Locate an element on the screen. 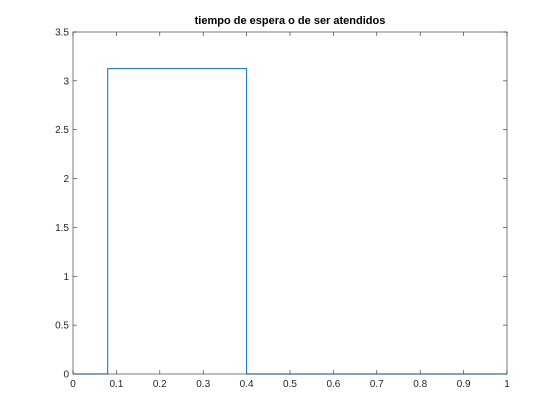  x-tick-label: 0.7 is located at coordinates (377, 384).